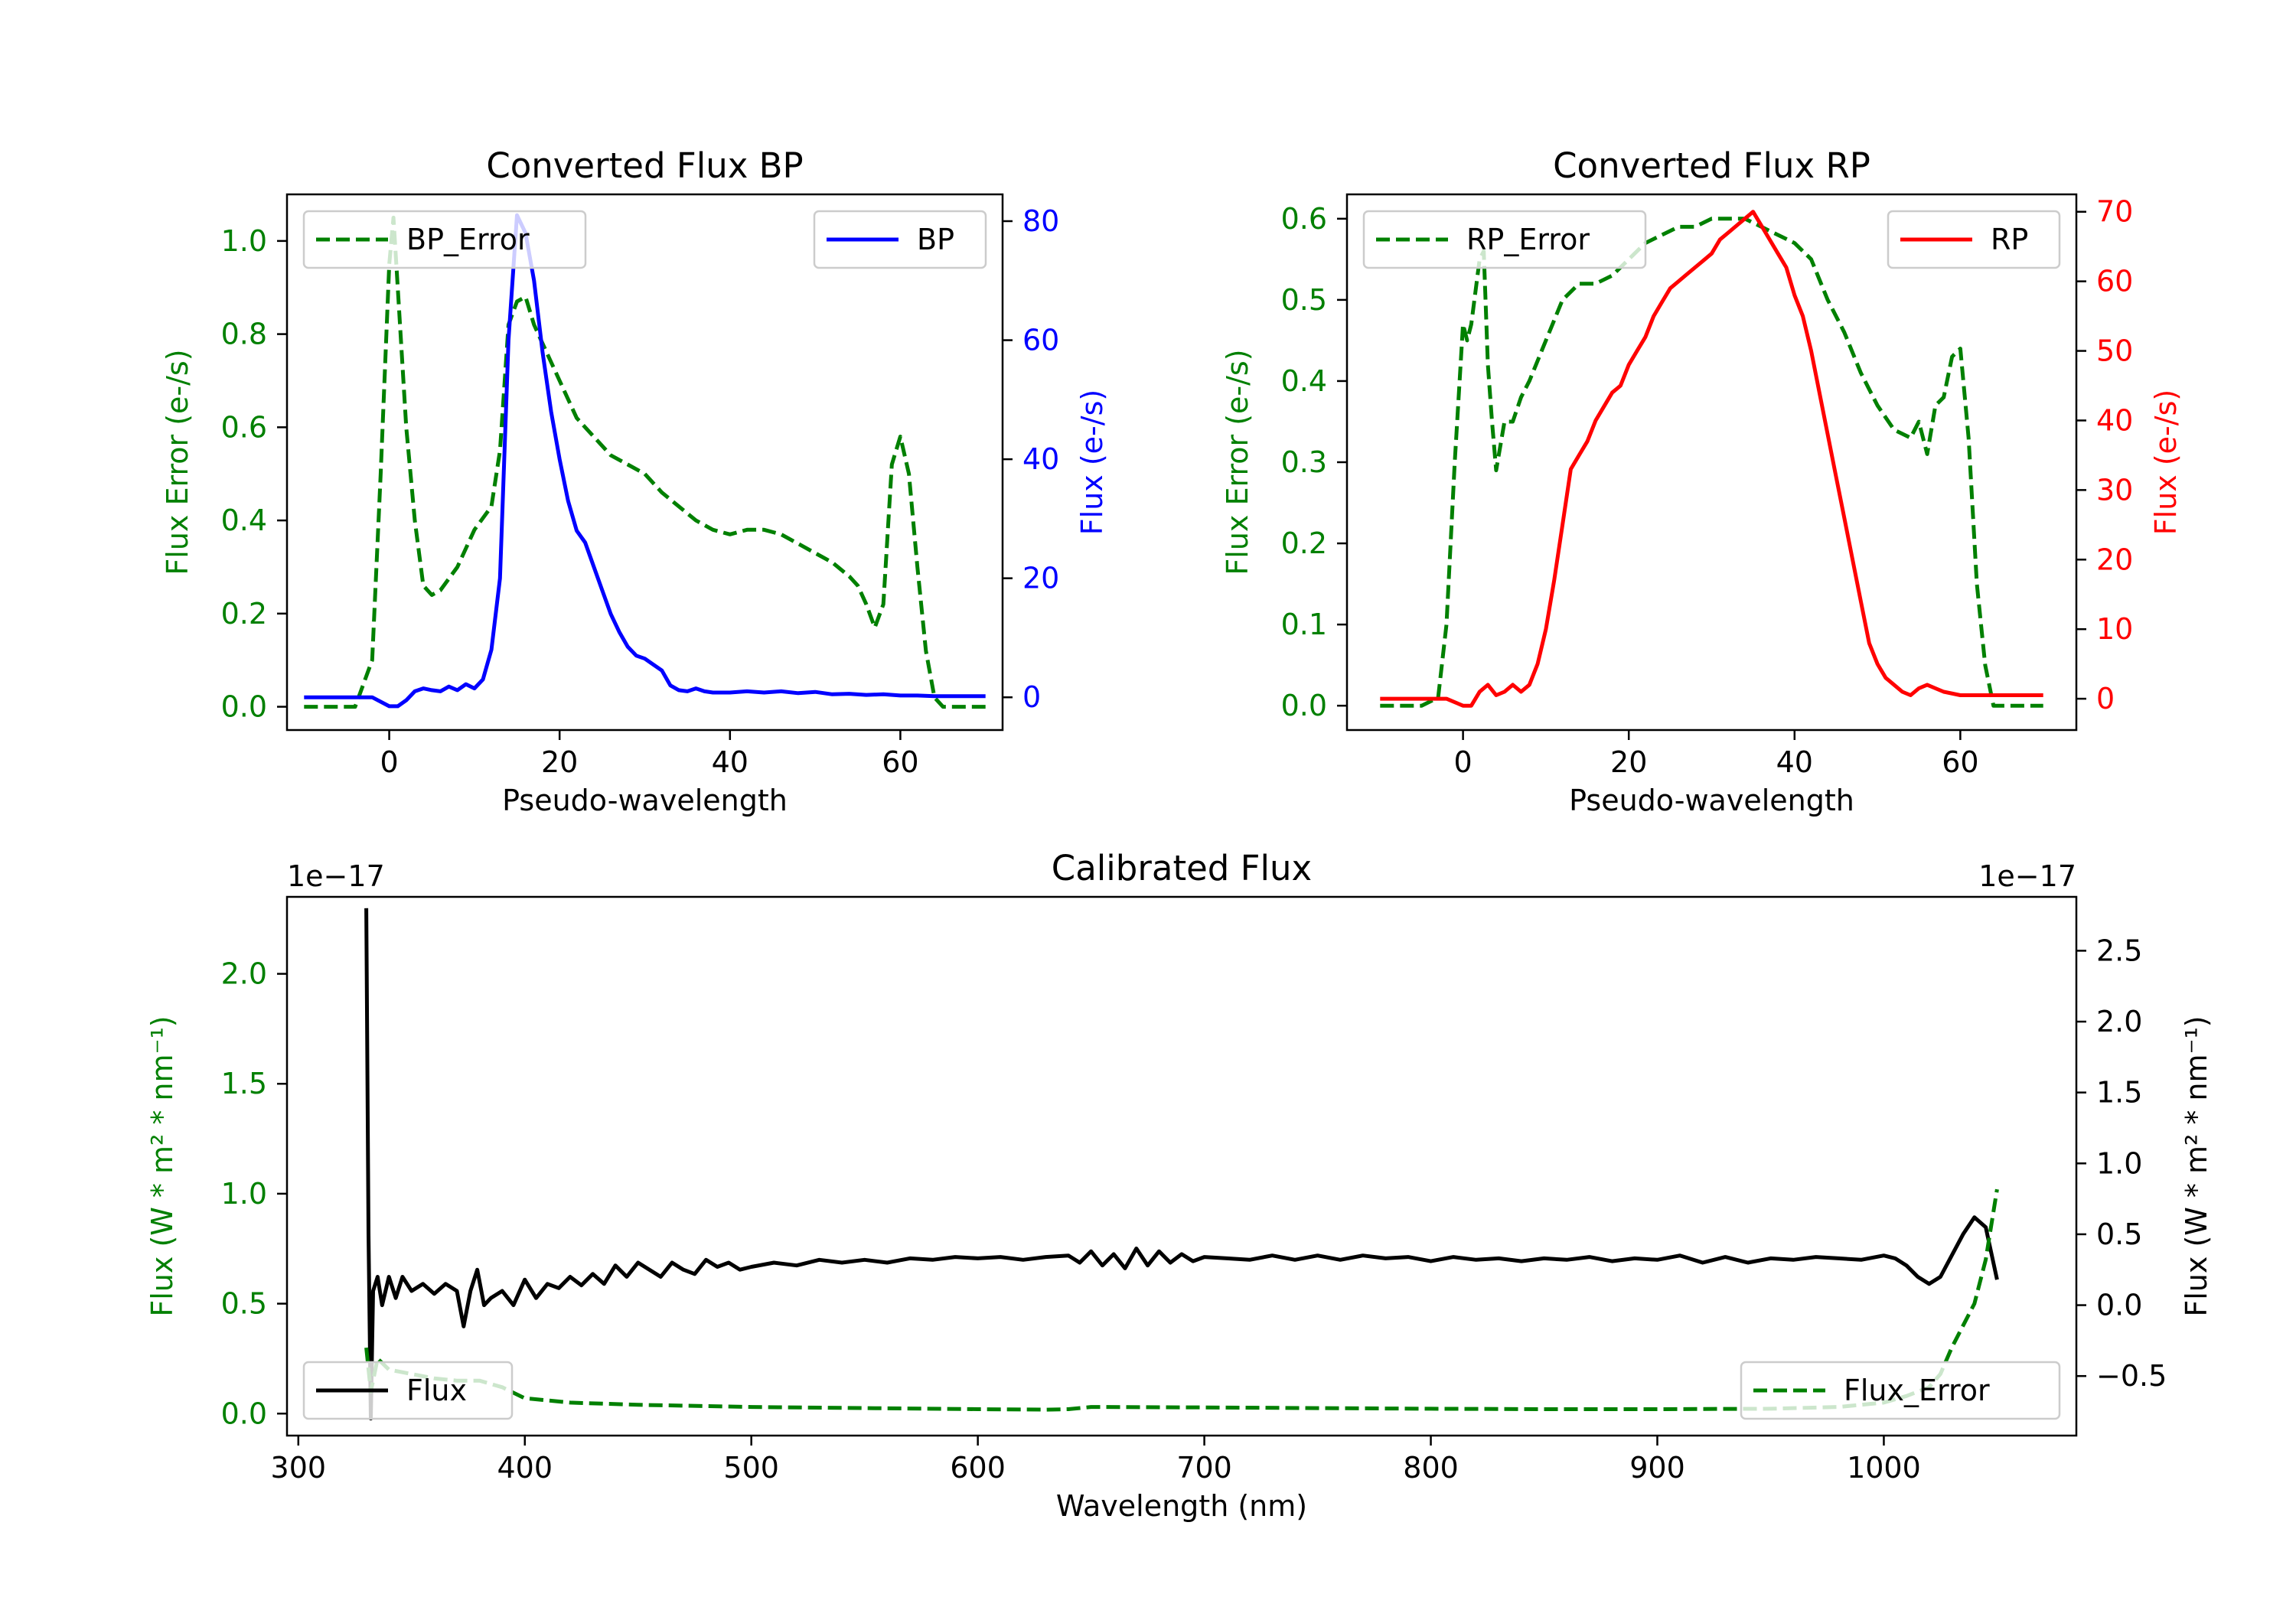  I want to click on legend-rp: RP, so click(1974, 239).